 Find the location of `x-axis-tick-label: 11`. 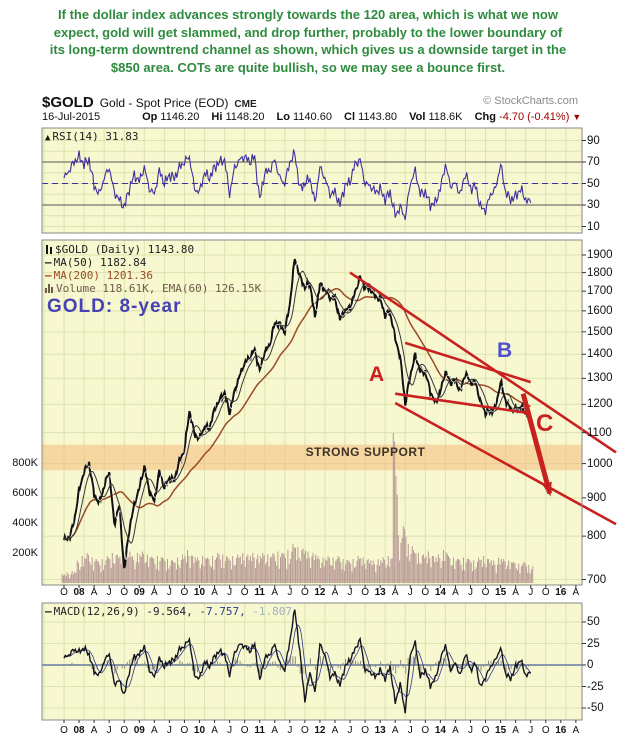

x-axis-tick-label: 11 is located at coordinates (259, 730).